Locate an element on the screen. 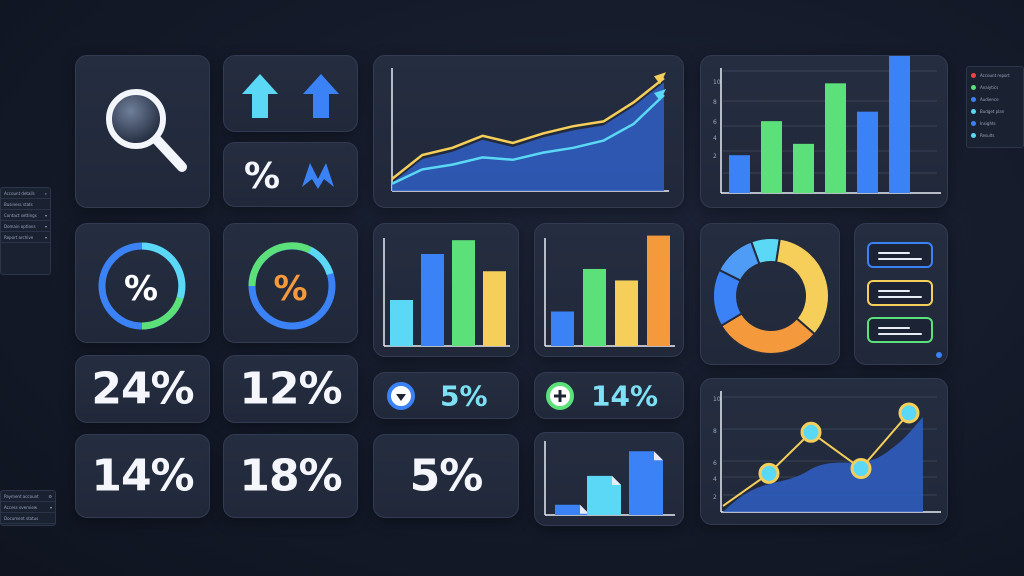  left-menu-row-label: Document status is located at coordinates (21, 518).